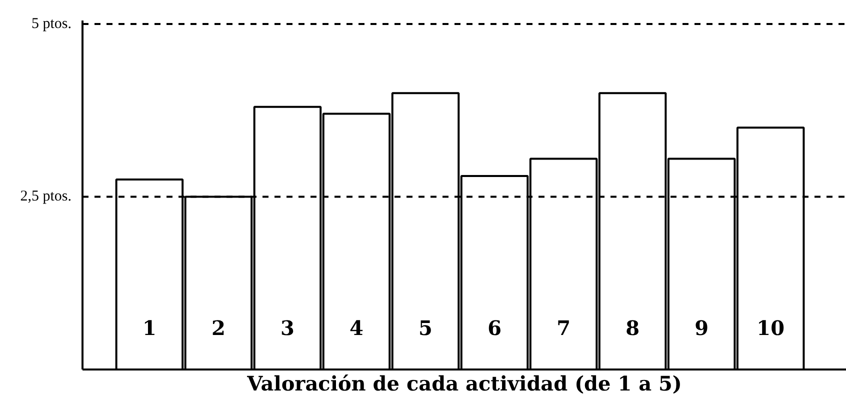 This screenshot has width=846, height=409. I want to click on x-tick-label: 10, so click(770, 328).